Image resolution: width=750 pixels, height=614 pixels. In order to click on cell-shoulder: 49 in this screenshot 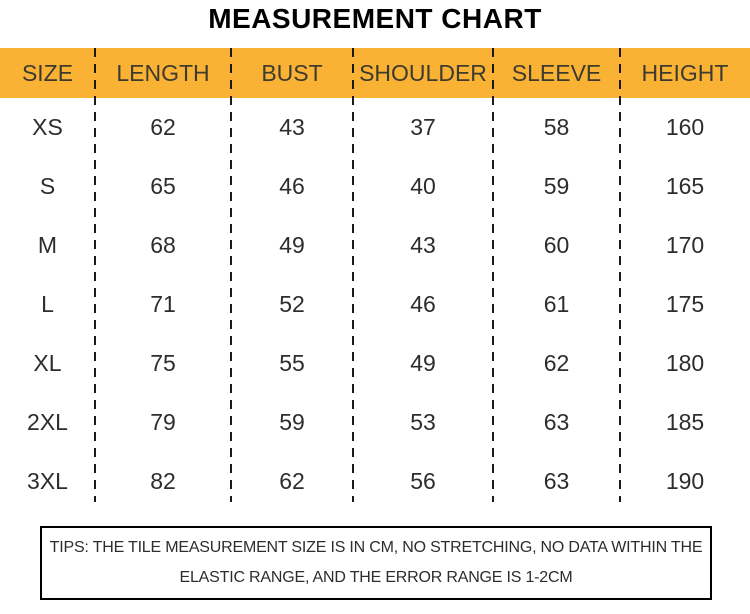, I will do `click(423, 363)`.